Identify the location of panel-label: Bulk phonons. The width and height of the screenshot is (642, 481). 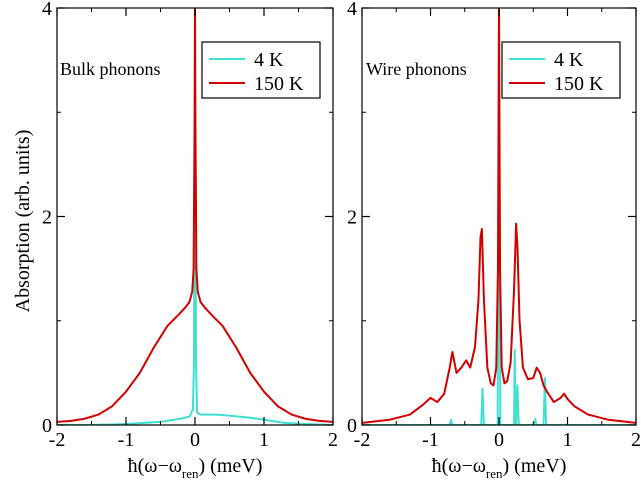
(110, 69).